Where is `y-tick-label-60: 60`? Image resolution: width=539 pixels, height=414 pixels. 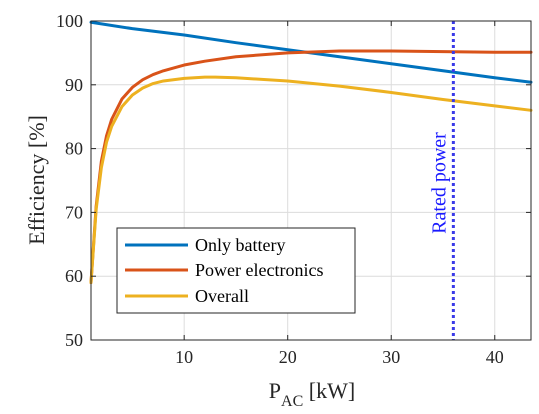
y-tick-label-60: 60 is located at coordinates (74, 276).